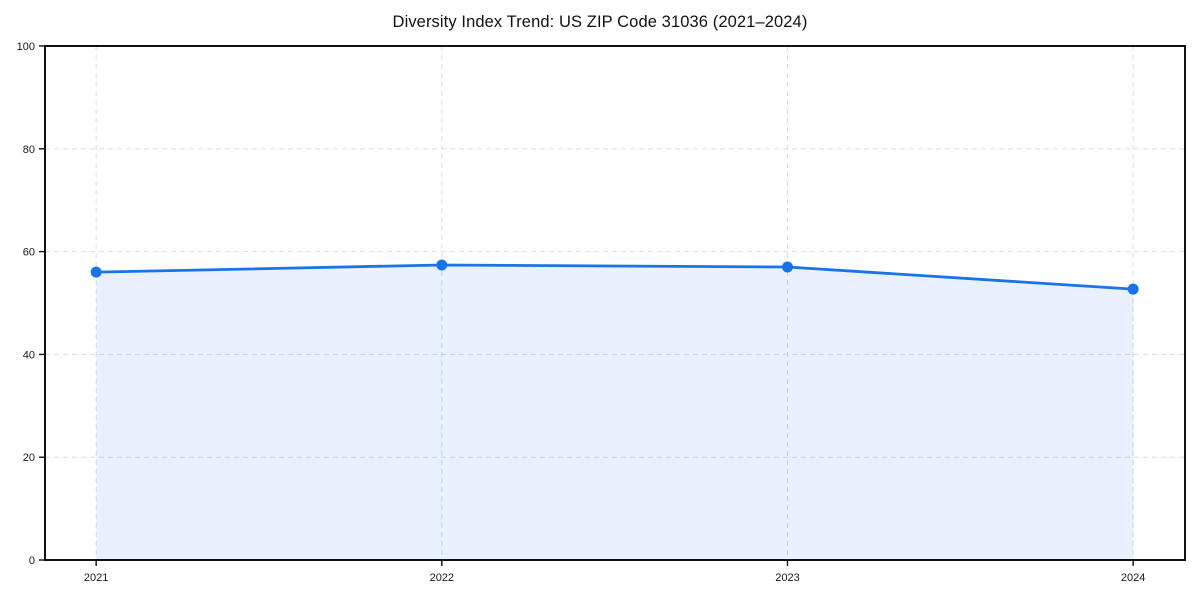 This screenshot has height=600, width=1200. I want to click on x-tick-label: 2023, so click(787, 578).